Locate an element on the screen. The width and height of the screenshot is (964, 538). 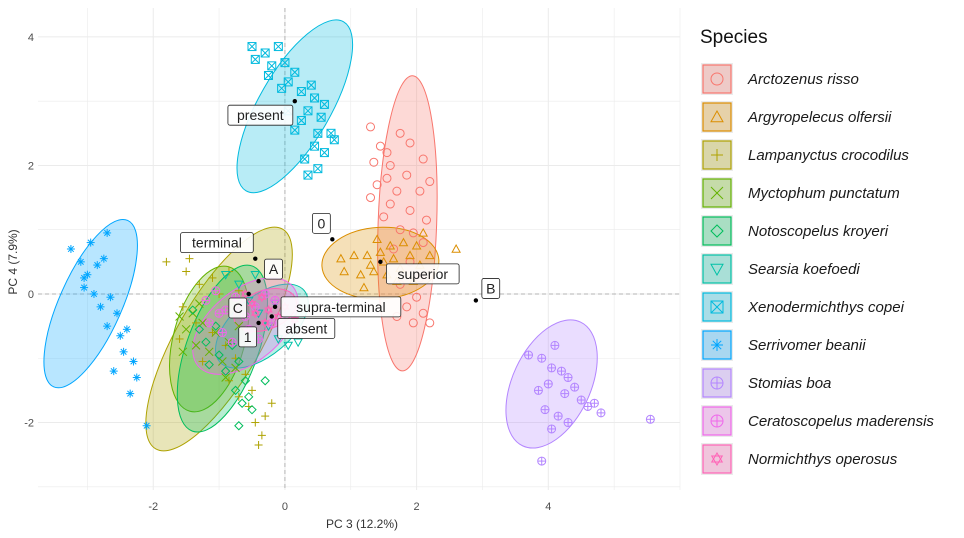
legend-label: Notoscopelus kroyeri is located at coordinates (818, 231).